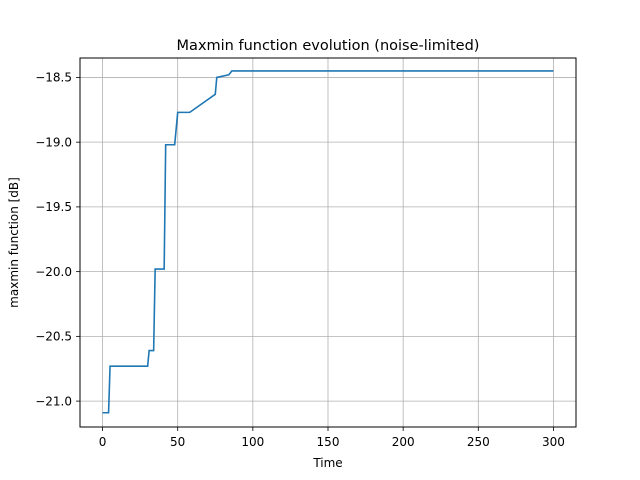 The image size is (640, 480). I want to click on x-tick-label: 300, so click(553, 442).